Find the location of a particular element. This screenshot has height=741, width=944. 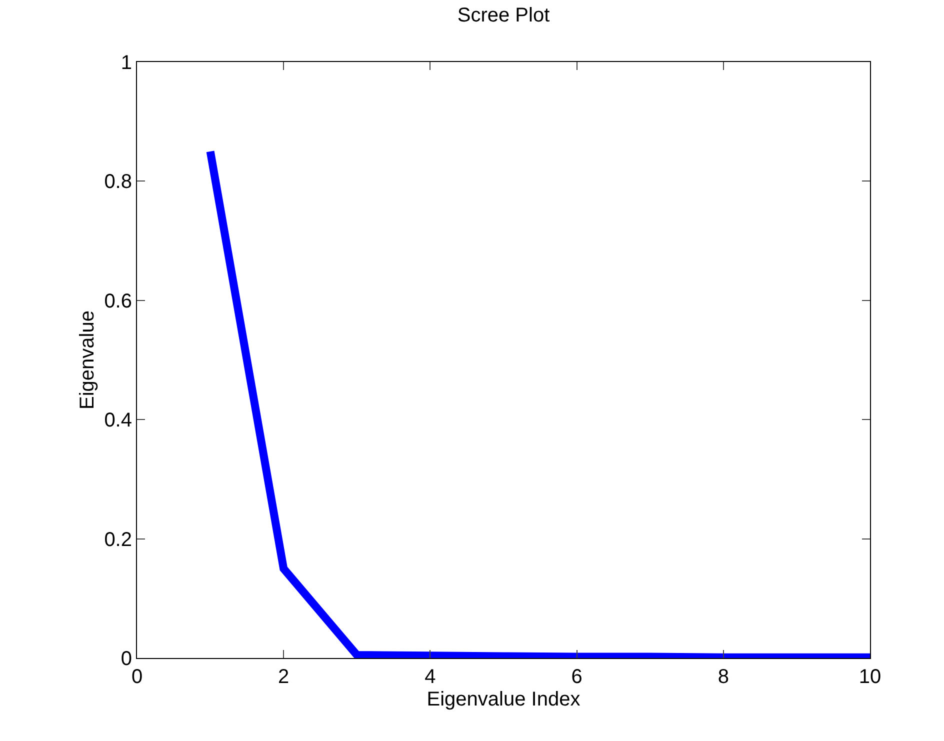

x-axis-title: Eigenvalue Index is located at coordinates (503, 699).